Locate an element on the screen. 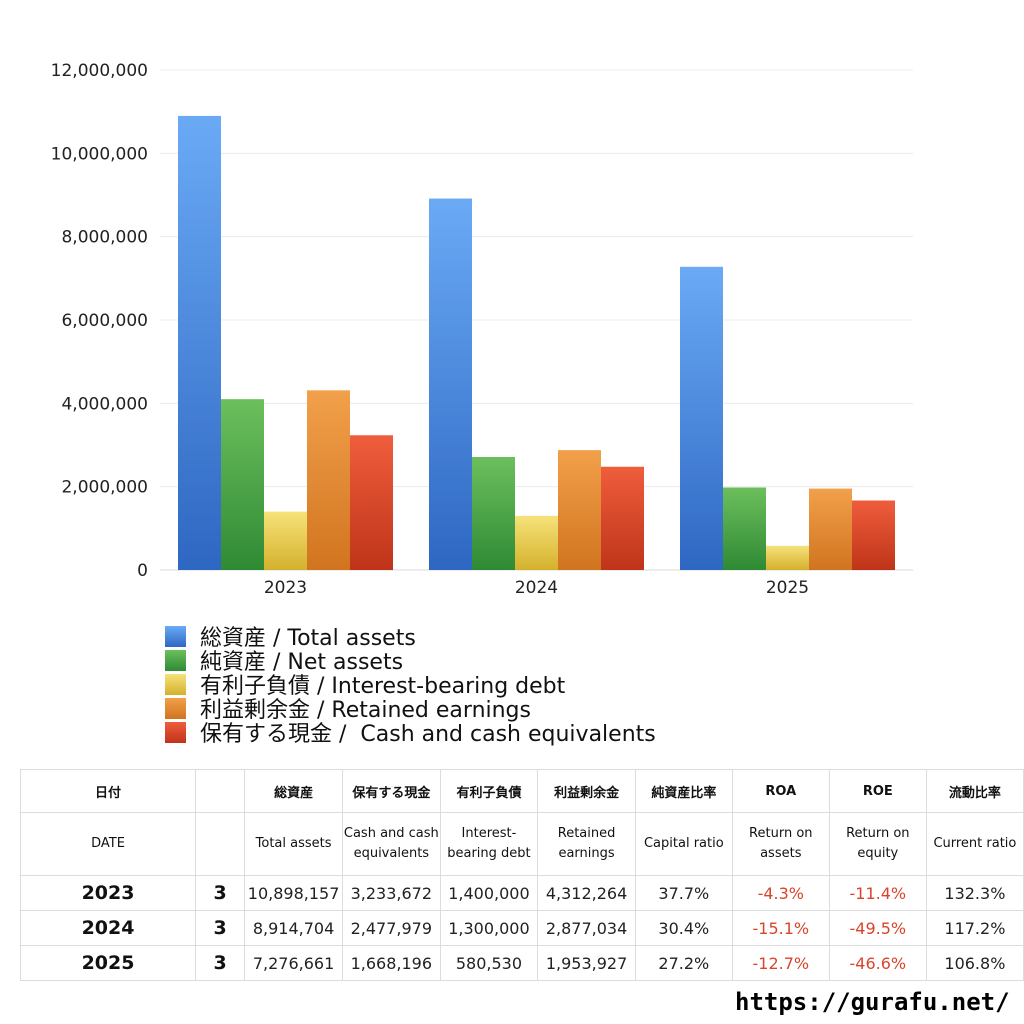 The width and height of the screenshot is (1024, 1024). table-header-cell: ROE is located at coordinates (877, 791).